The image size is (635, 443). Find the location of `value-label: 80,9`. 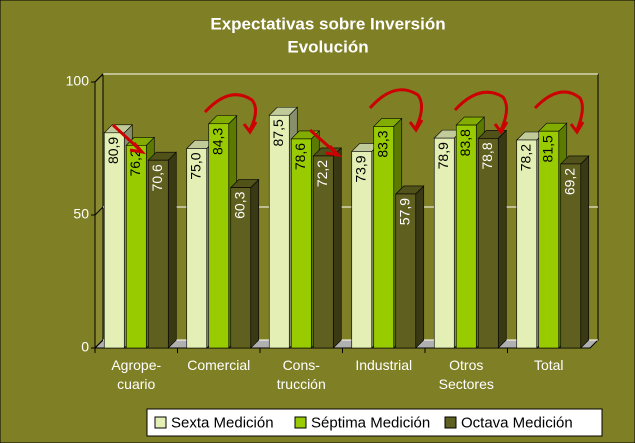

value-label: 80,9 is located at coordinates (113, 150).